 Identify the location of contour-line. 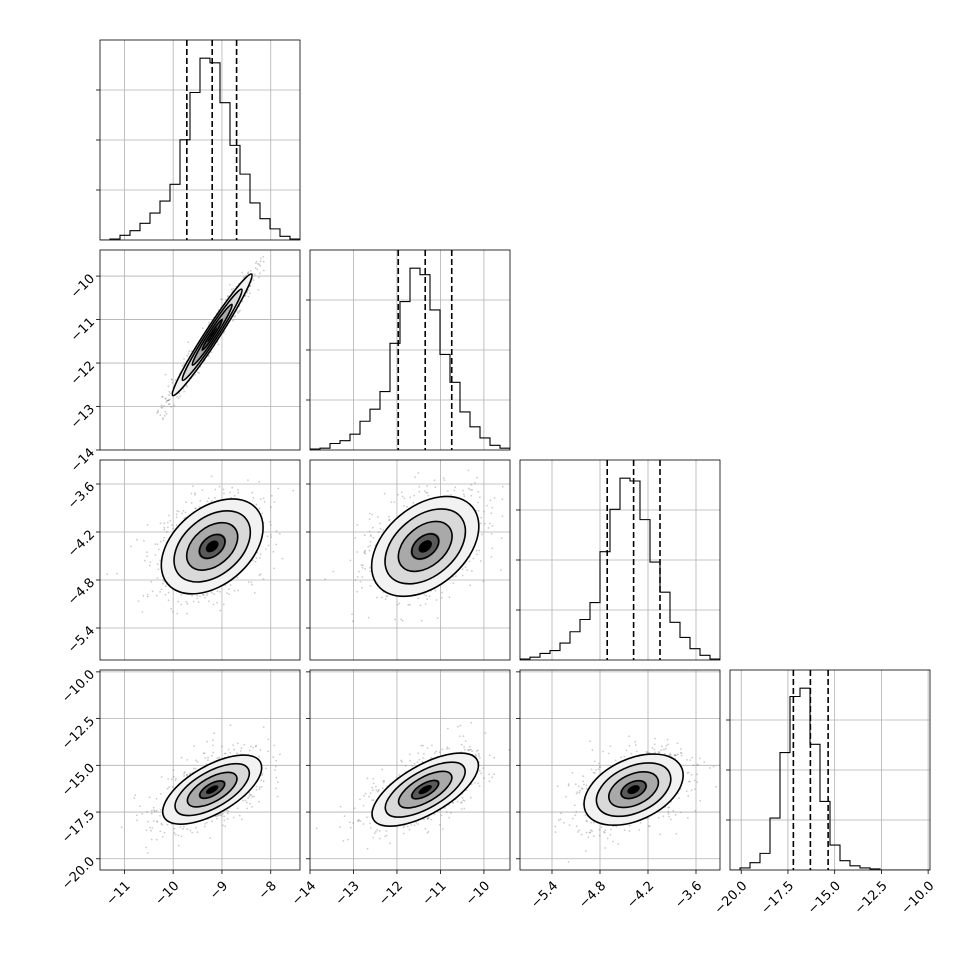
(425, 789).